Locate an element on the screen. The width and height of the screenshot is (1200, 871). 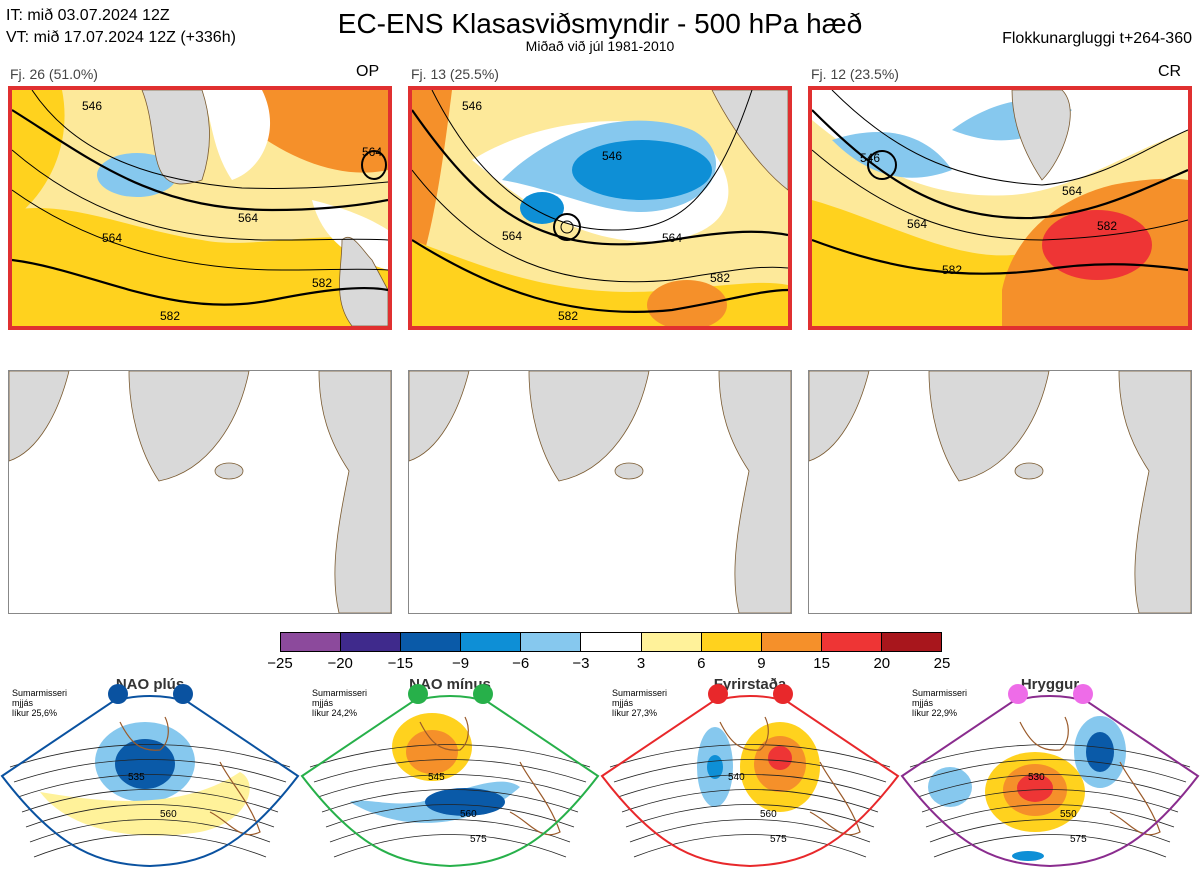
regime-contour-label: 540 is located at coordinates (736, 777).